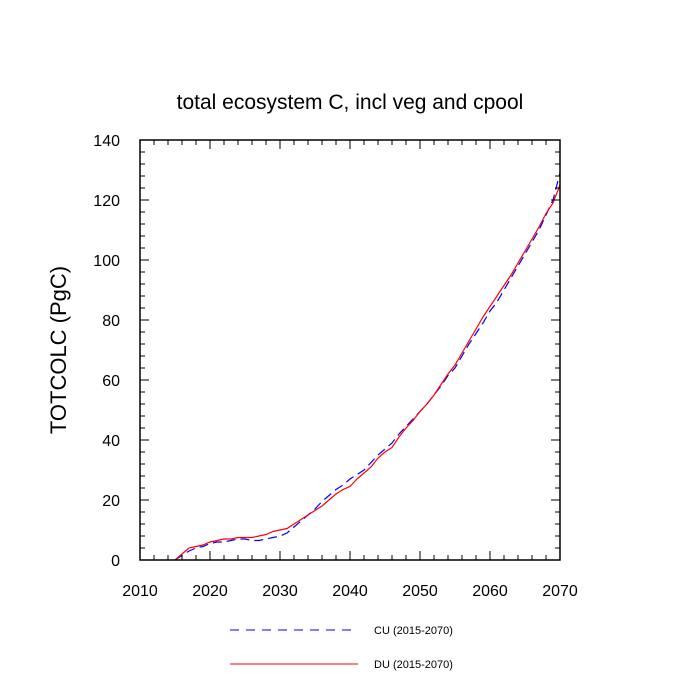 Image resolution: width=700 pixels, height=700 pixels. I want to click on chart-title: total ecosystem C, incl veg and cpool, so click(350, 102).